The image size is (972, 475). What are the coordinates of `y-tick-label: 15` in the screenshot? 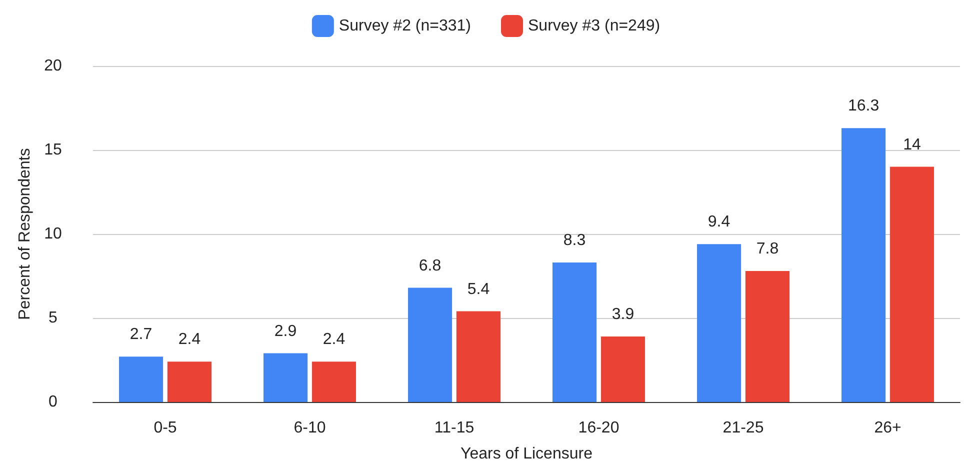 It's located at (53, 150).